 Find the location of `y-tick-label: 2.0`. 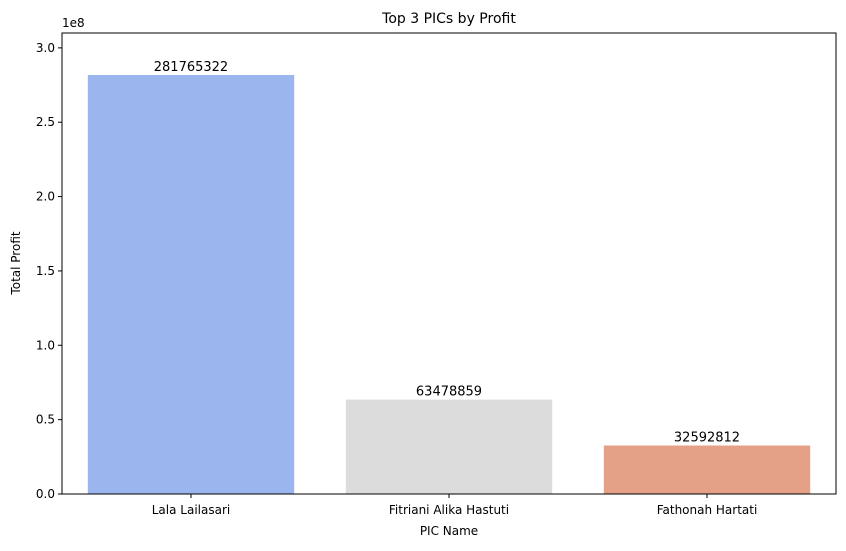

y-tick-label: 2.0 is located at coordinates (45, 197).